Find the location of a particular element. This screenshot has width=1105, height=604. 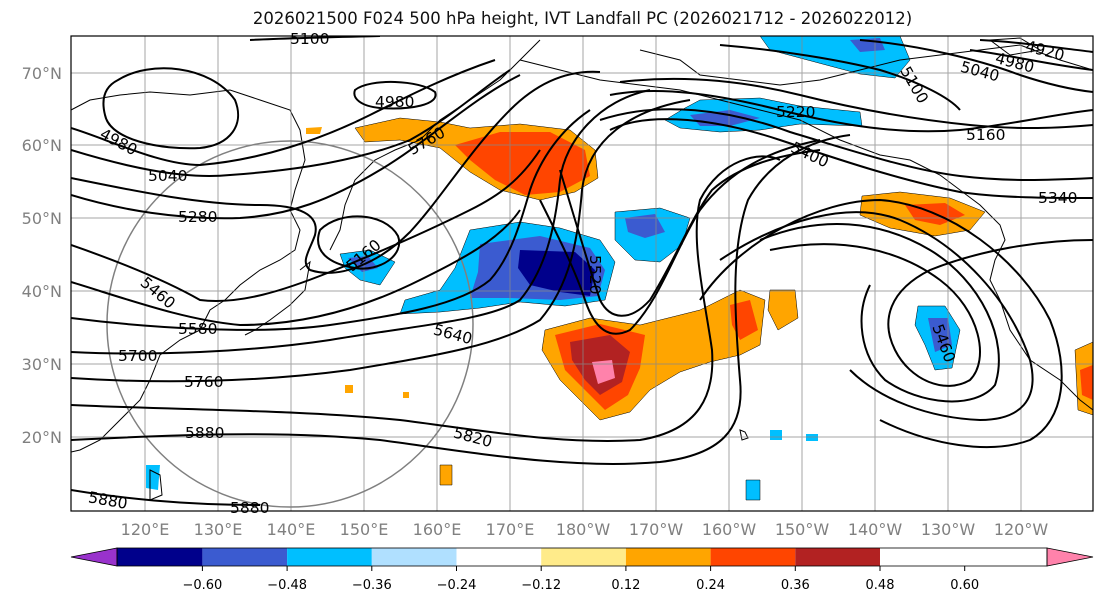

lat-label: 30°N is located at coordinates (42, 364).